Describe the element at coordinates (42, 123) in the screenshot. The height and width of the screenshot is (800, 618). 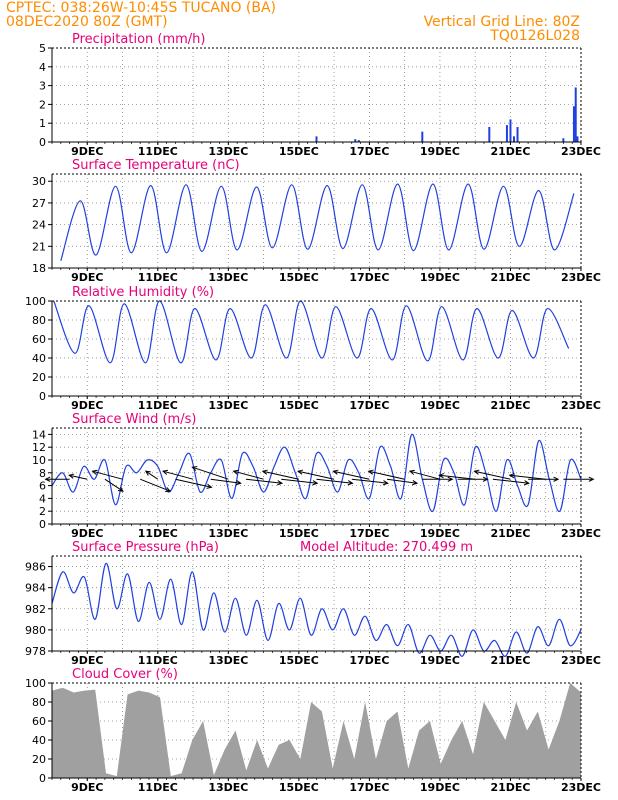
I see `y-tick-label: 1` at that location.